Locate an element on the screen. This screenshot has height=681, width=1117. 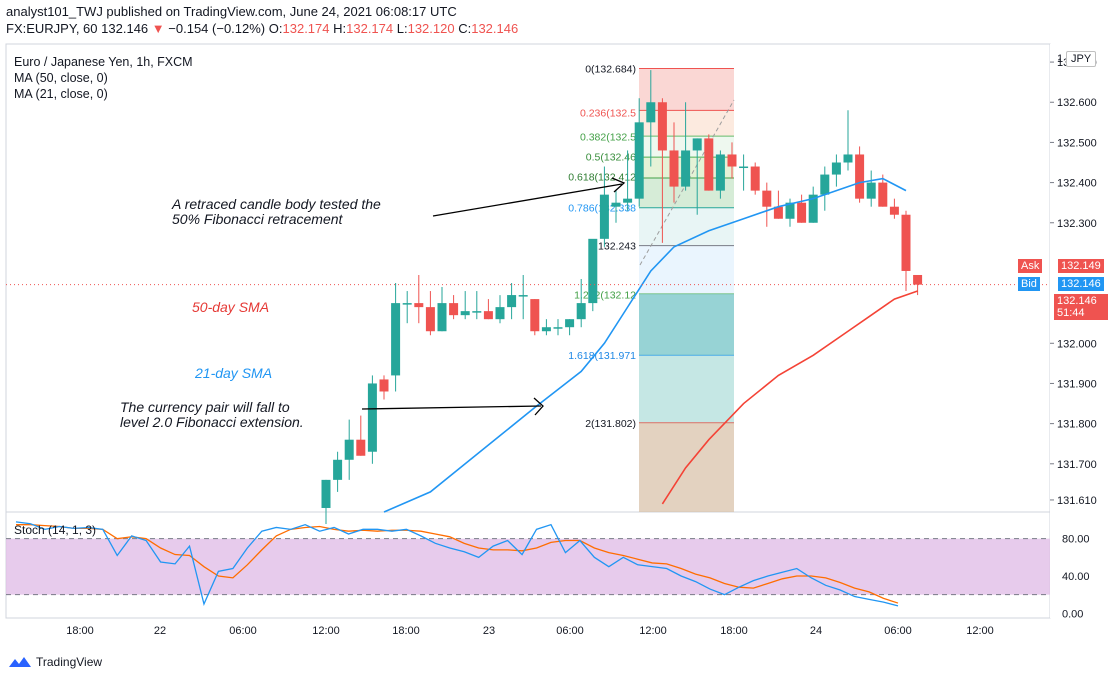
currency-badge: JPY is located at coordinates (1081, 59).